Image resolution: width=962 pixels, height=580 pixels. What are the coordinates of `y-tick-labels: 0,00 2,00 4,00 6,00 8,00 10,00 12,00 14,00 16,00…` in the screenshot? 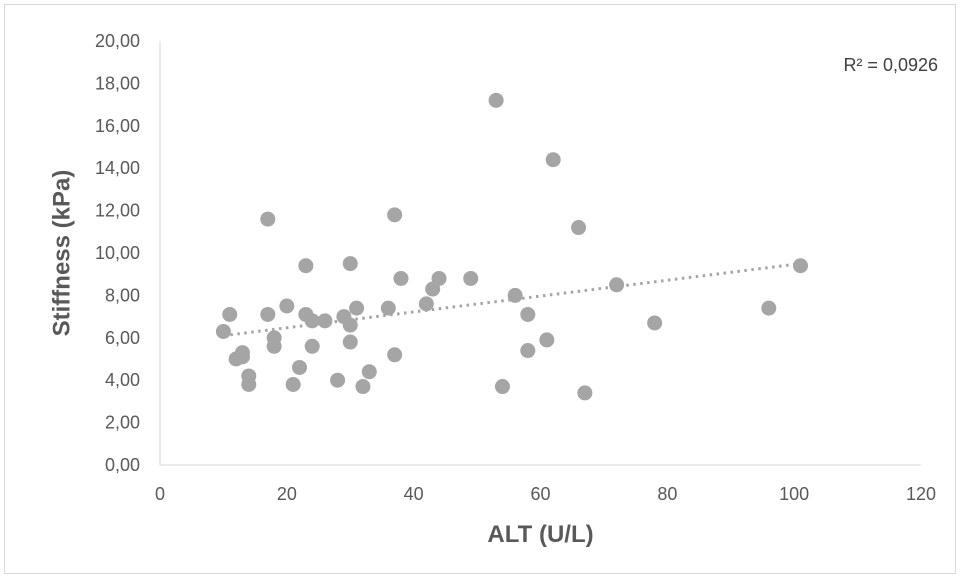 It's located at (117, 253).